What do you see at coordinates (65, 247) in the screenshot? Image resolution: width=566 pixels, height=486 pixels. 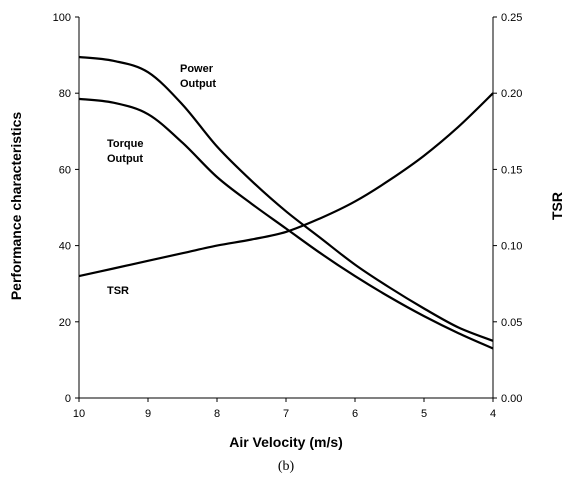 I see `y-tick-label: 40` at bounding box center [65, 247].